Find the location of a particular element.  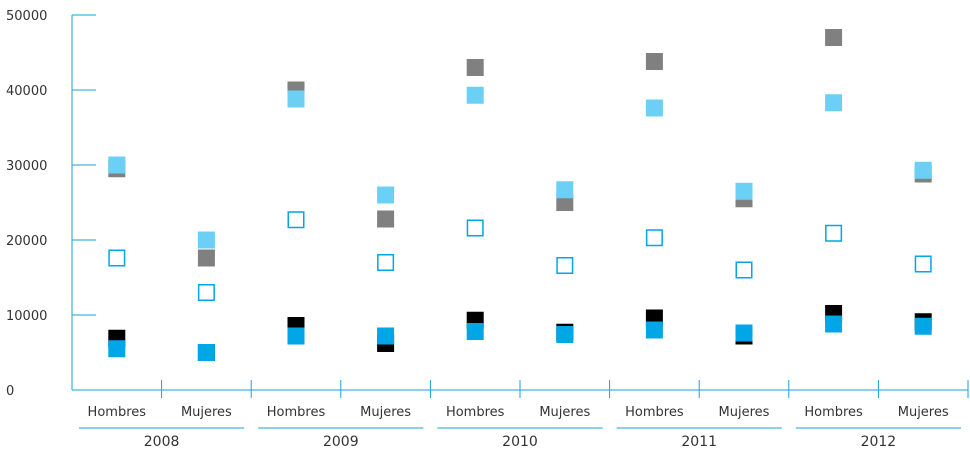

year-label: 2011 is located at coordinates (699, 442).